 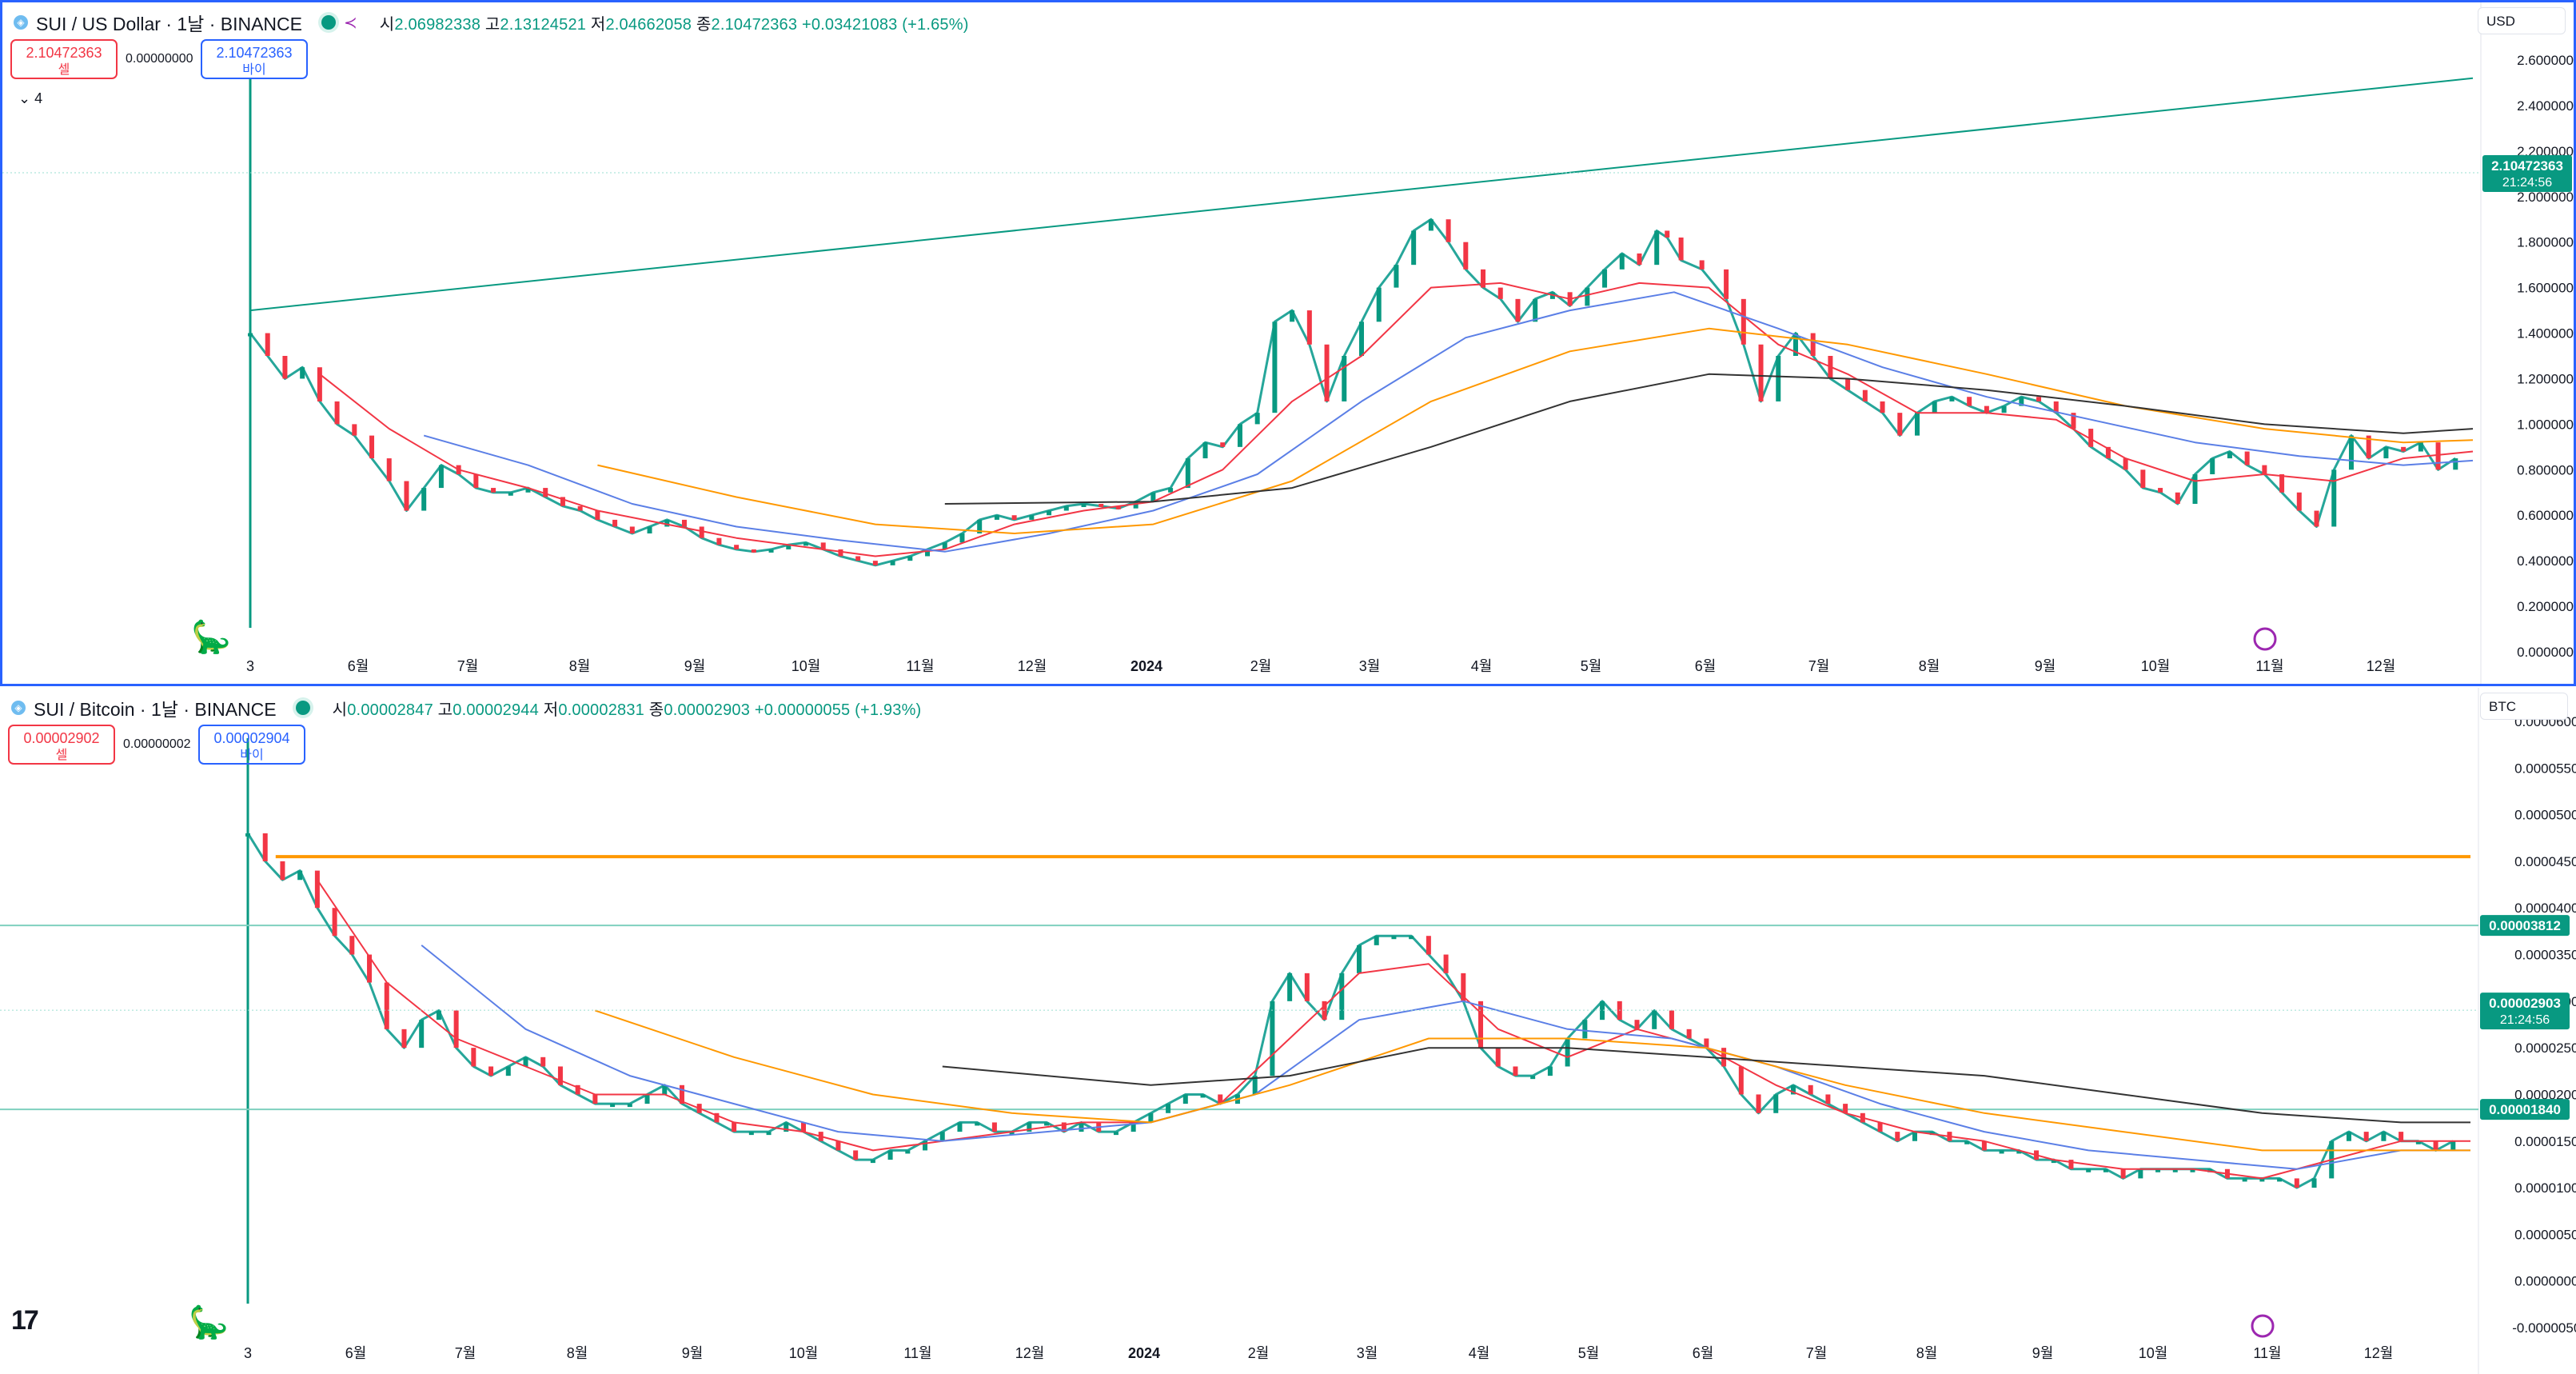 I want to click on symbol-title: SUI / US Dollar · 1날 · BINANCE, so click(x=169, y=24).